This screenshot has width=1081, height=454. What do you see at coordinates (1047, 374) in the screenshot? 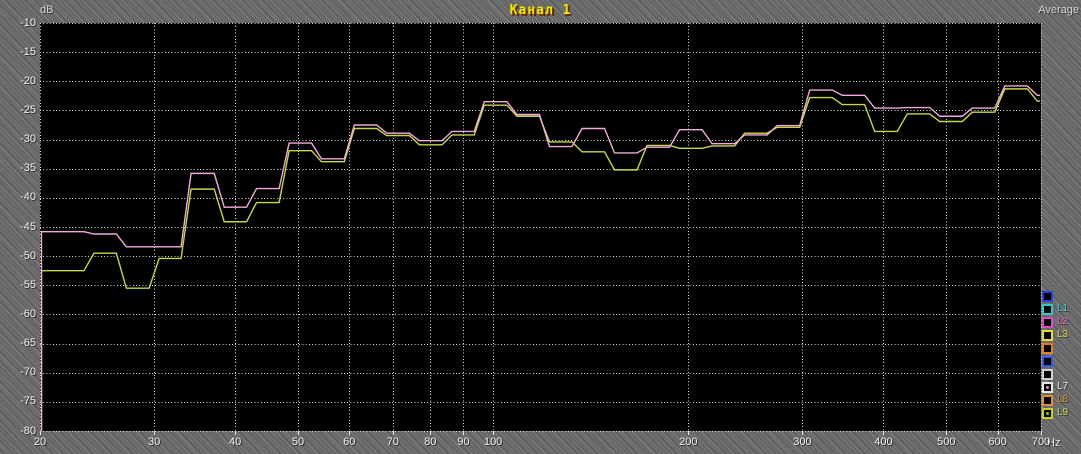
I see `legend-checkbox-L6` at bounding box center [1047, 374].